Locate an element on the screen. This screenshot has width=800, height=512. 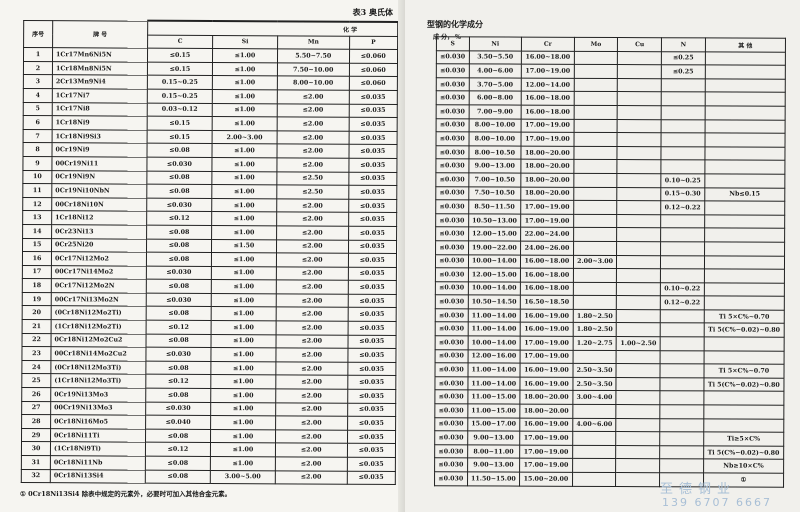
grade: 1Cr17Ni7 is located at coordinates (100, 95).